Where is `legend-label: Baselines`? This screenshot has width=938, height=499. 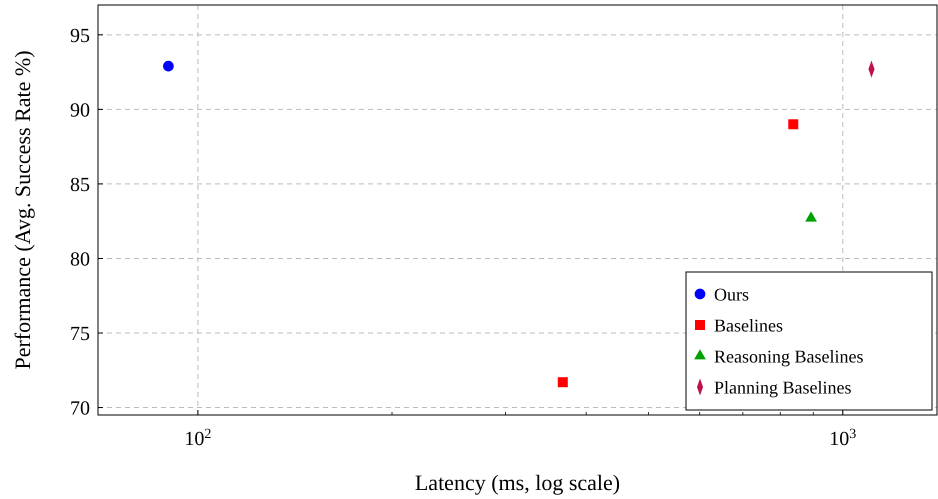 legend-label: Baselines is located at coordinates (748, 325).